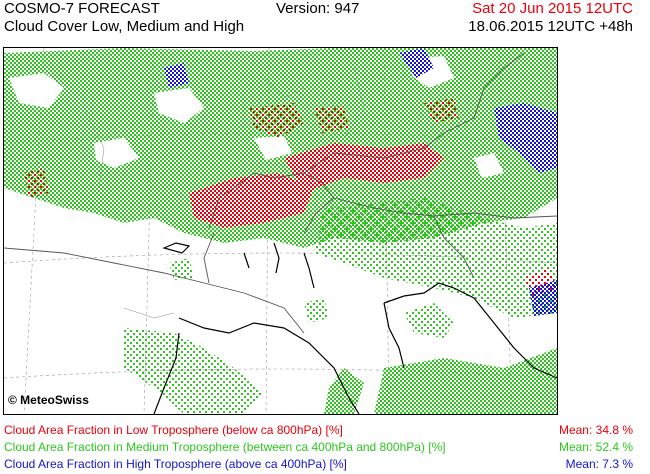 The width and height of the screenshot is (650, 474). What do you see at coordinates (595, 447) in the screenshot?
I see `mean-medium-cloud: Mean: 52.4 %` at bounding box center [595, 447].